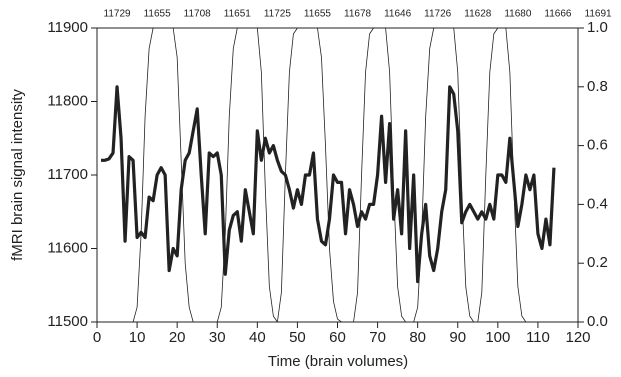 The height and width of the screenshot is (377, 621). I want to click on x-tick-label: 90, so click(457, 337).